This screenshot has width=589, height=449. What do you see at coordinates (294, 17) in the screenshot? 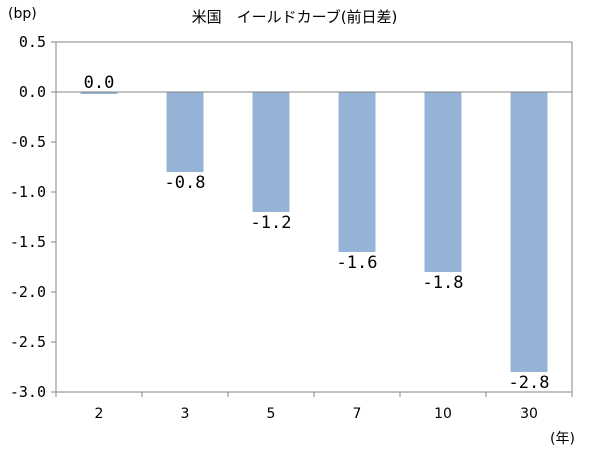
I see `chart-title: 米国 イールドカーブ(前日差)` at bounding box center [294, 17].